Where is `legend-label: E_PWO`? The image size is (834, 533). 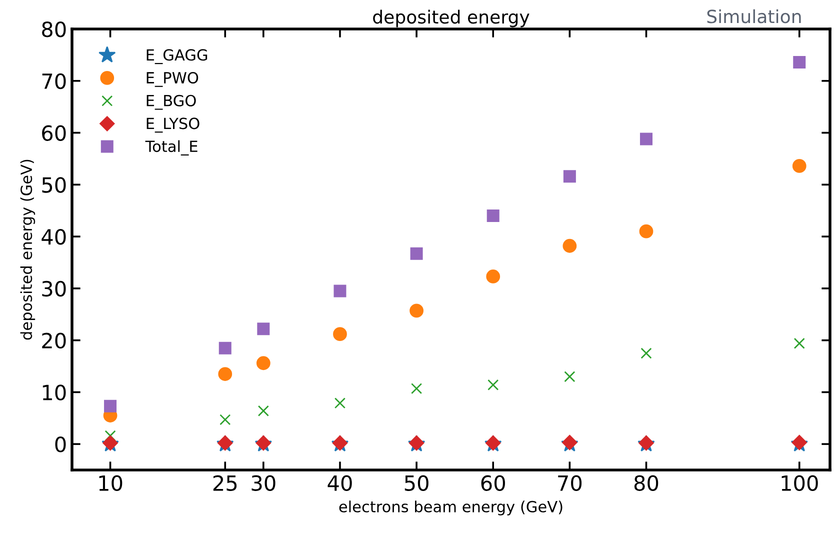 legend-label: E_PWO is located at coordinates (172, 79).